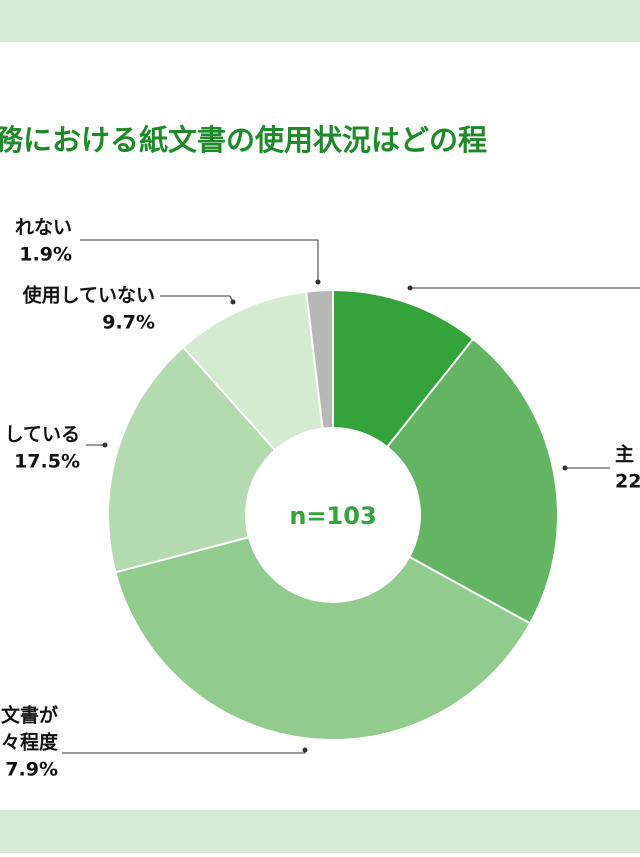 The height and width of the screenshot is (857, 640). I want to click on slice-label: 22, so click(627, 482).